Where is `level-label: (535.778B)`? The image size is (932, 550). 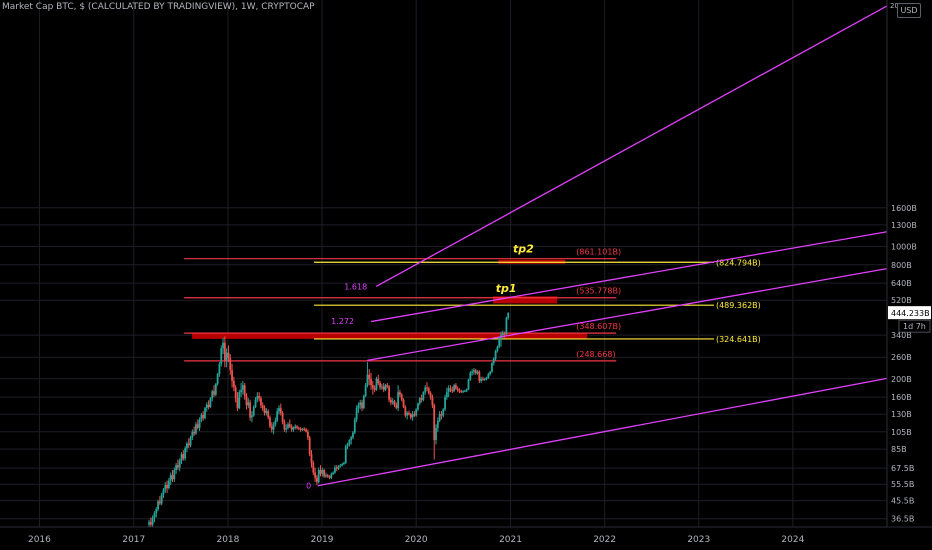 level-label: (535.778B) is located at coordinates (598, 291).